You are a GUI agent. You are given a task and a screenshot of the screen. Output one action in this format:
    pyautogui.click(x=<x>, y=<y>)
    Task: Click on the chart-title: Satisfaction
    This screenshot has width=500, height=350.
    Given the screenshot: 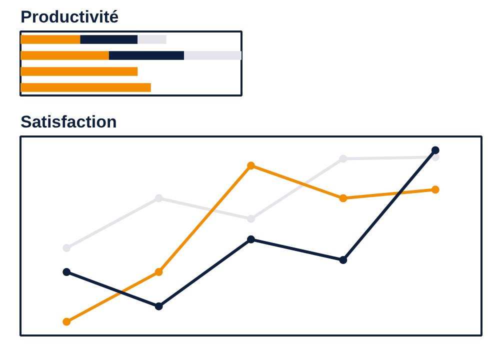 What is the action you would take?
    pyautogui.click(x=68, y=122)
    